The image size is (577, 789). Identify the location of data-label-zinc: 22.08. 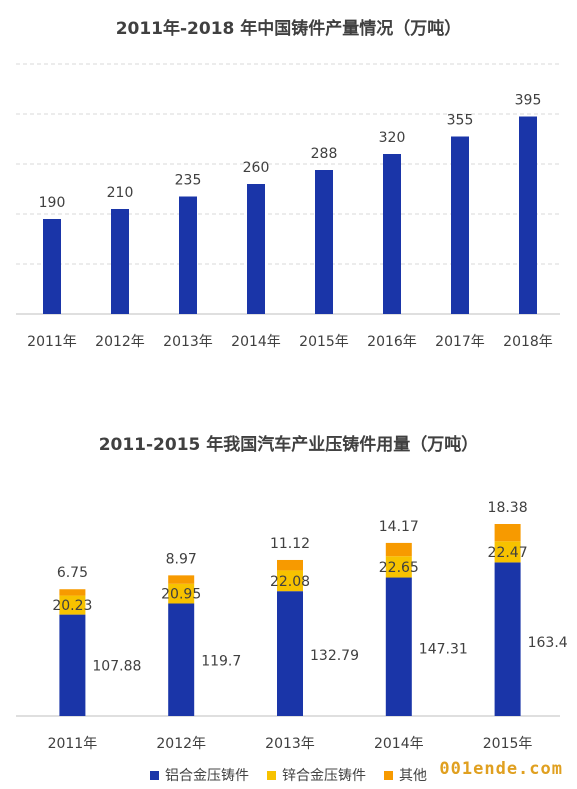
(290, 582).